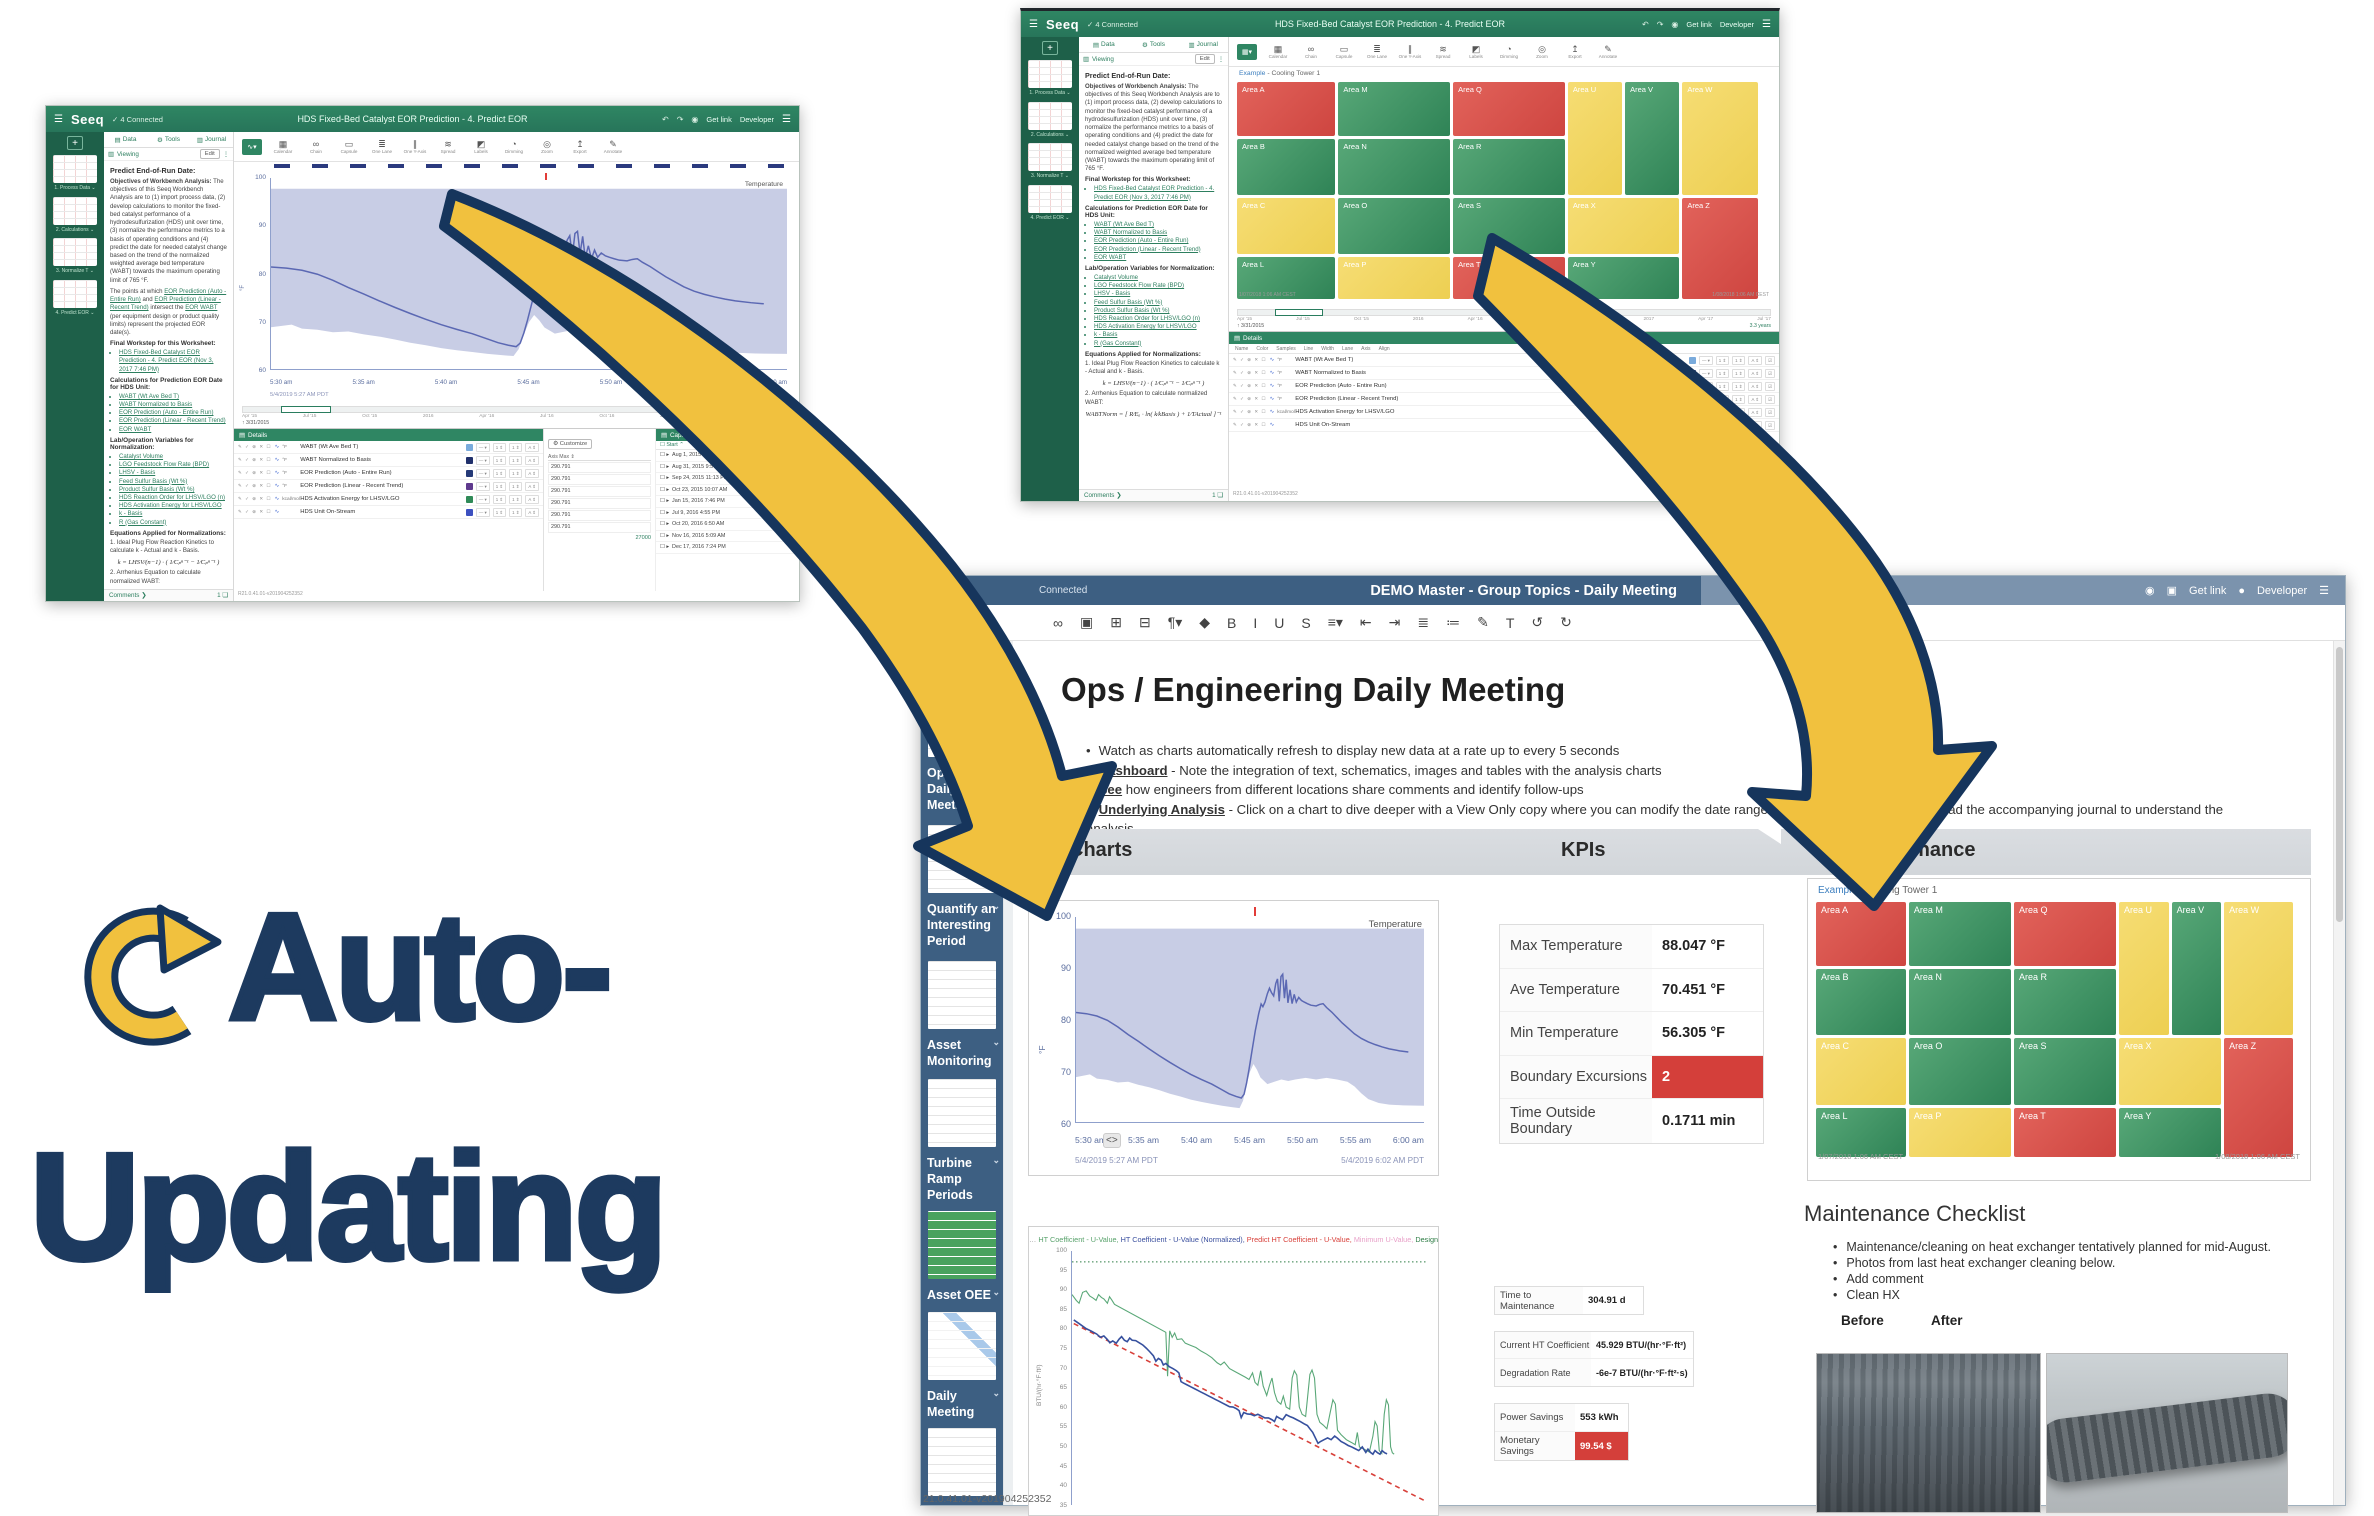 The height and width of the screenshot is (1516, 2374). I want to click on signal-name: HDS Activation Energy for LHSV/LGO, so click(350, 499).